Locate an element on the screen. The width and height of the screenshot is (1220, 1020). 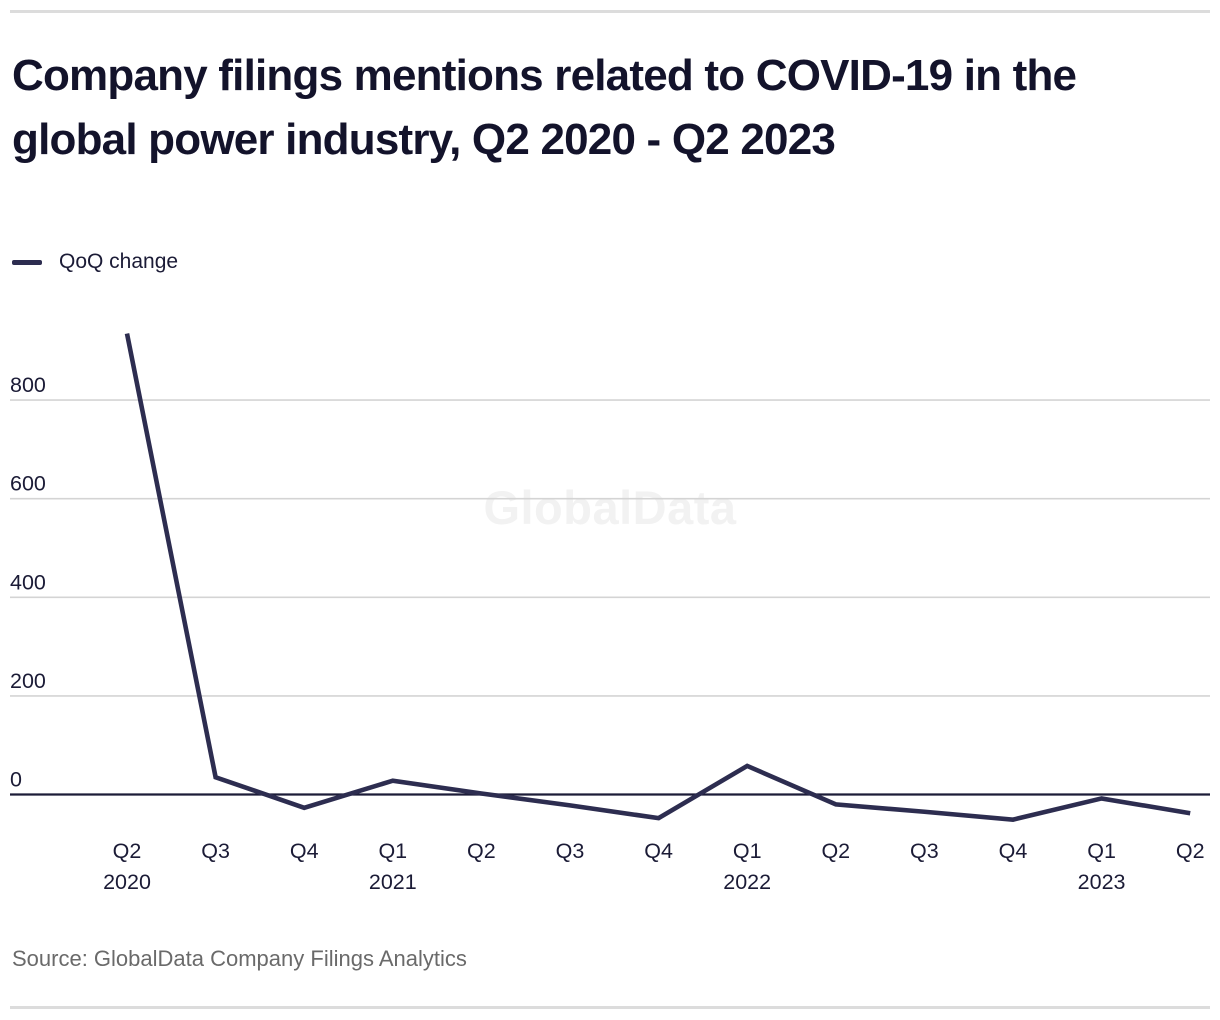
legend-label: QoQ change is located at coordinates (119, 261).